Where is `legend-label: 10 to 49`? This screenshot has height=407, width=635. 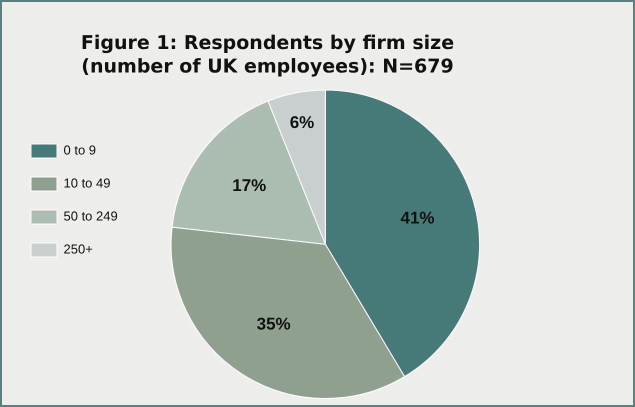
legend-label: 10 to 49 is located at coordinates (87, 183).